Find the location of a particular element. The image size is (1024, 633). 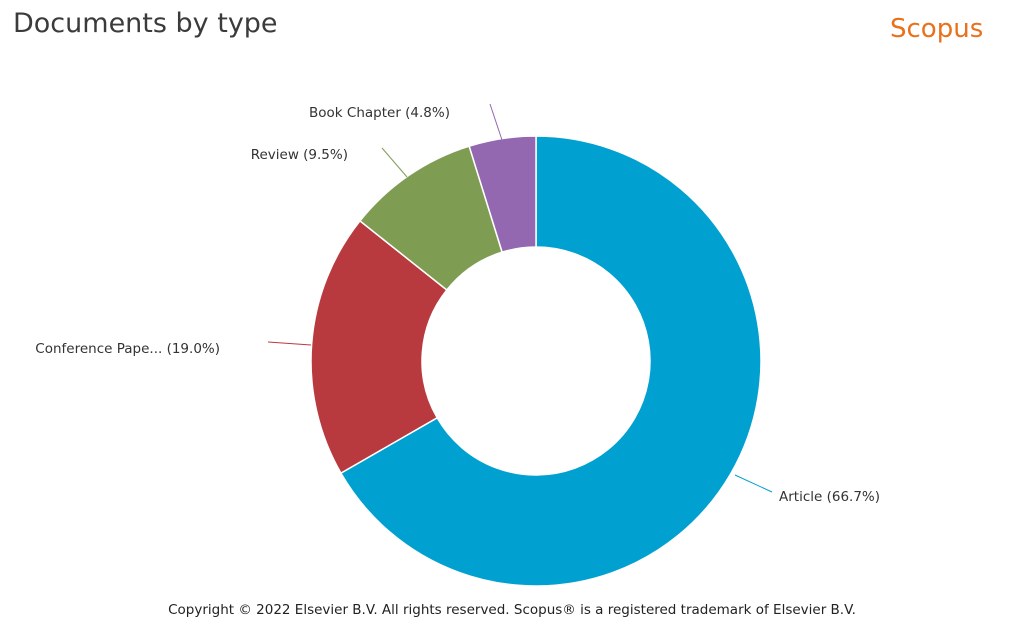

slice-label-1: Conference Pape... (19.0%) is located at coordinates (127, 349).